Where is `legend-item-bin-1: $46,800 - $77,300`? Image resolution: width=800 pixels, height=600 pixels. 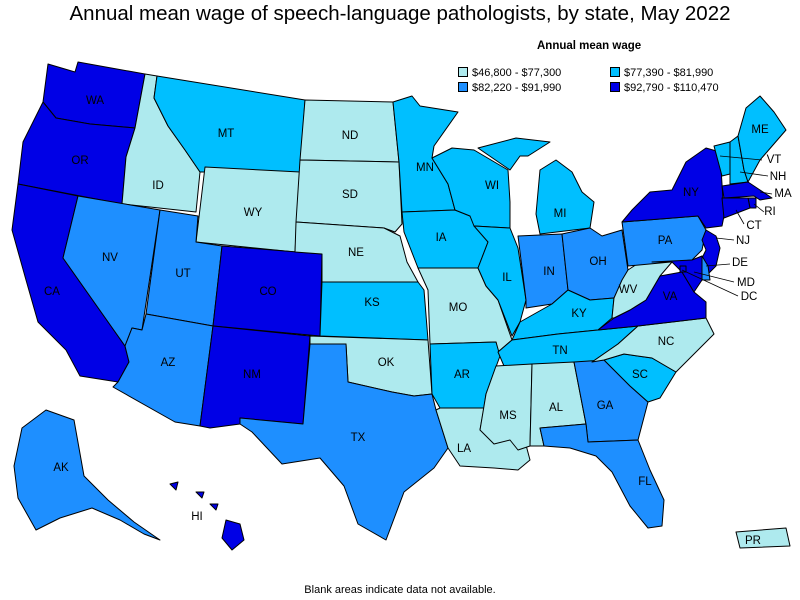 legend-item-bin-1: $46,800 - $77,300 is located at coordinates (509, 73).